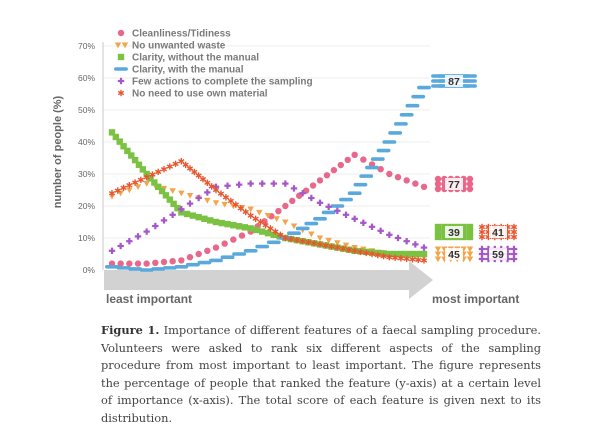  I want to click on total-score-value: 41, so click(498, 233).